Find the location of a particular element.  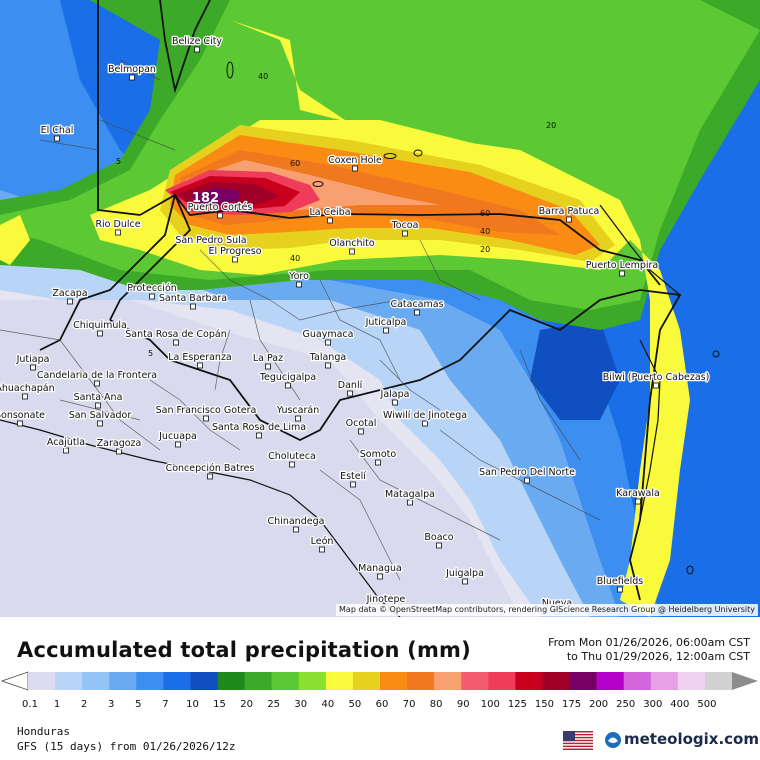

city-label: El Progreso is located at coordinates (234, 251).